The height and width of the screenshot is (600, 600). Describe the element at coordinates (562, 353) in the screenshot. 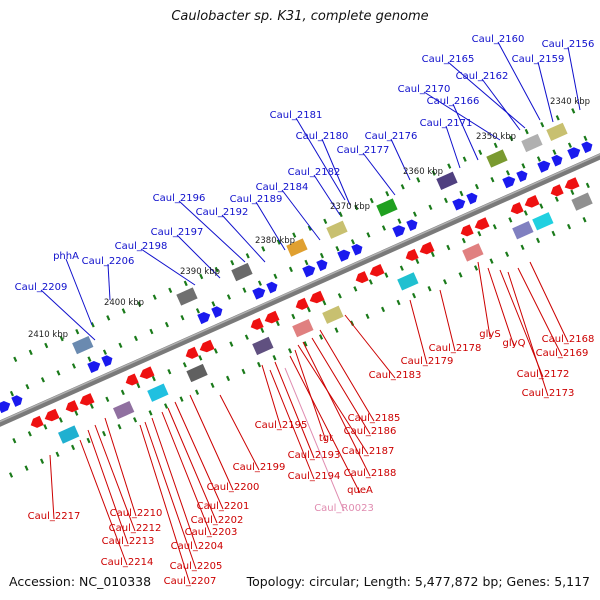

I see `gene-label: Caul_2169` at that location.